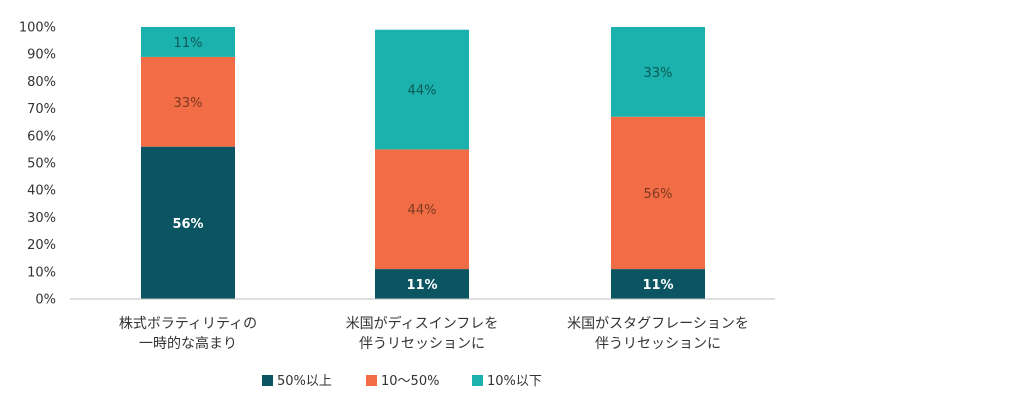  Describe the element at coordinates (41, 55) in the screenshot. I see `y-tick-label: 90%` at that location.